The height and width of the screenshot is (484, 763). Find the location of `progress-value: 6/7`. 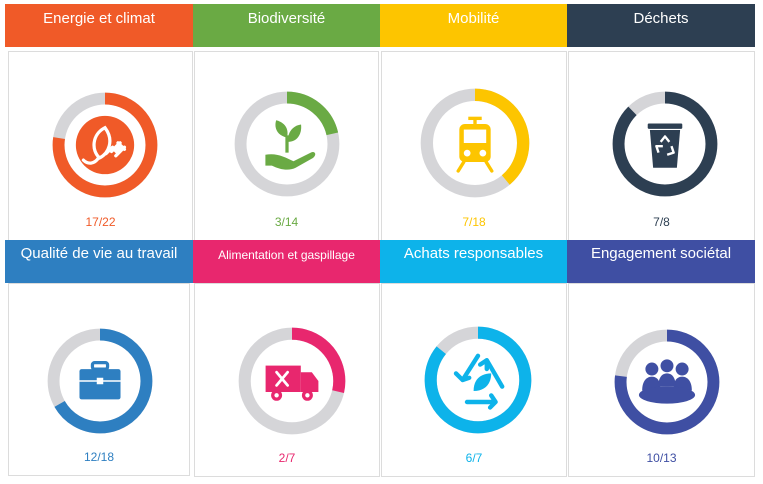

progress-value: 6/7 is located at coordinates (474, 458).